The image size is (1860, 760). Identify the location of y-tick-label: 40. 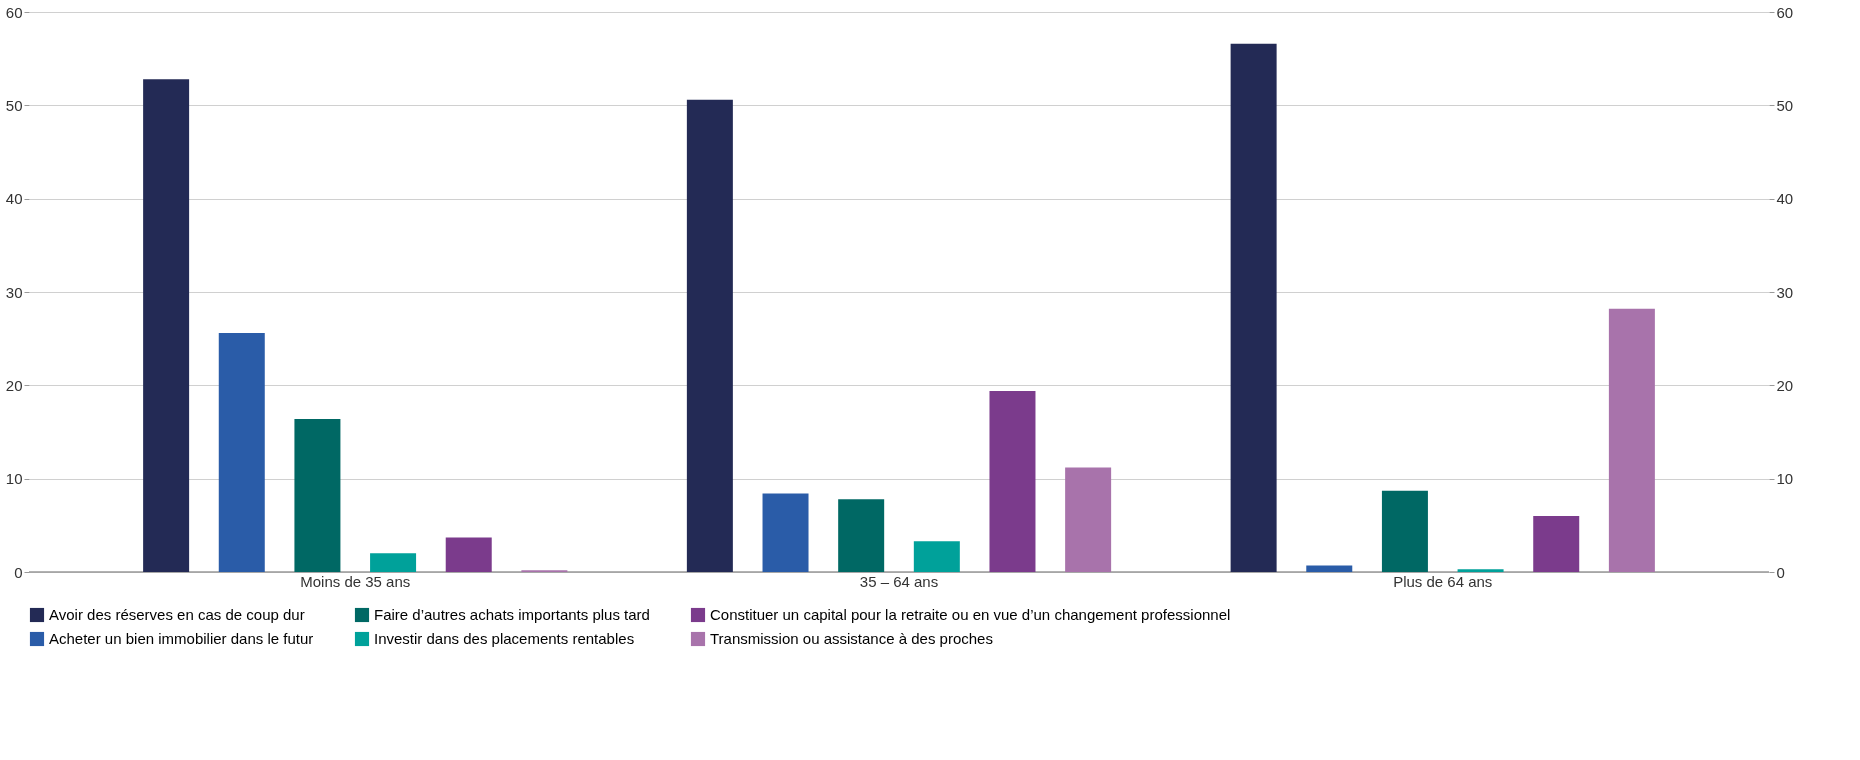
(14, 199).